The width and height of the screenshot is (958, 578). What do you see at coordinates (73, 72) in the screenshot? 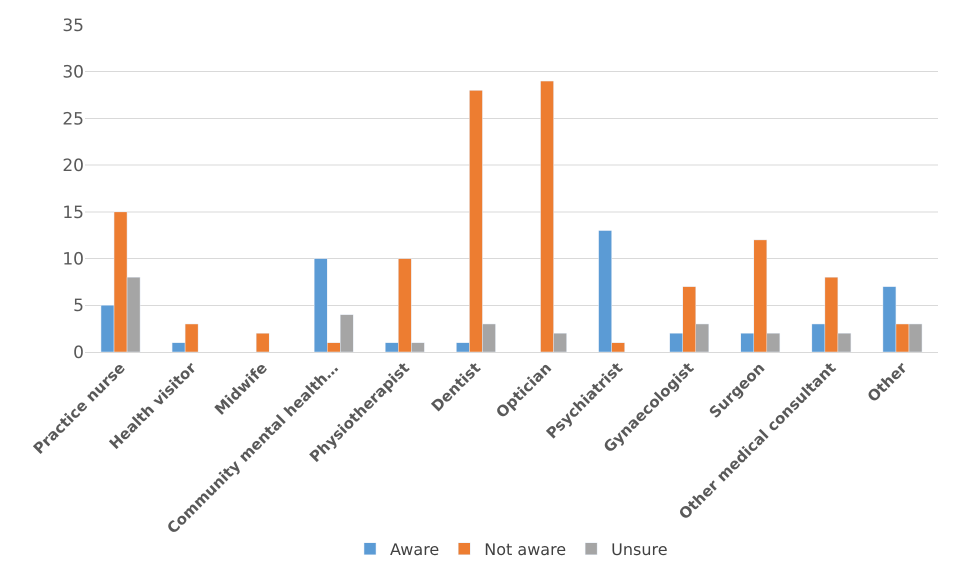
I see `y-tick-label: 30` at bounding box center [73, 72].